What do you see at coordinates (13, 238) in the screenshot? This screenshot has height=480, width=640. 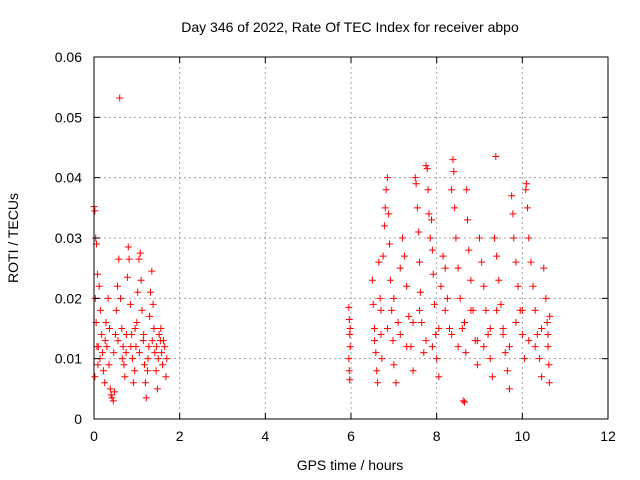 I see `y-axis-label: ROTI / TECUs` at bounding box center [13, 238].